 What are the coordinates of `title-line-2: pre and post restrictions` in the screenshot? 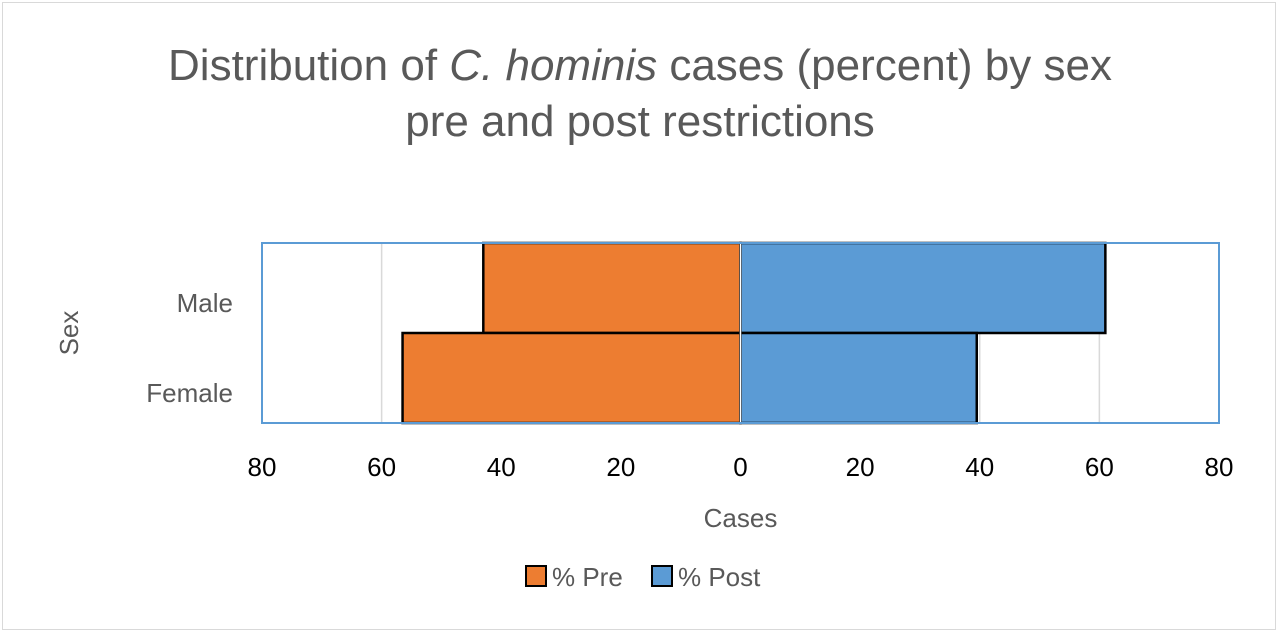 It's located at (640, 121).